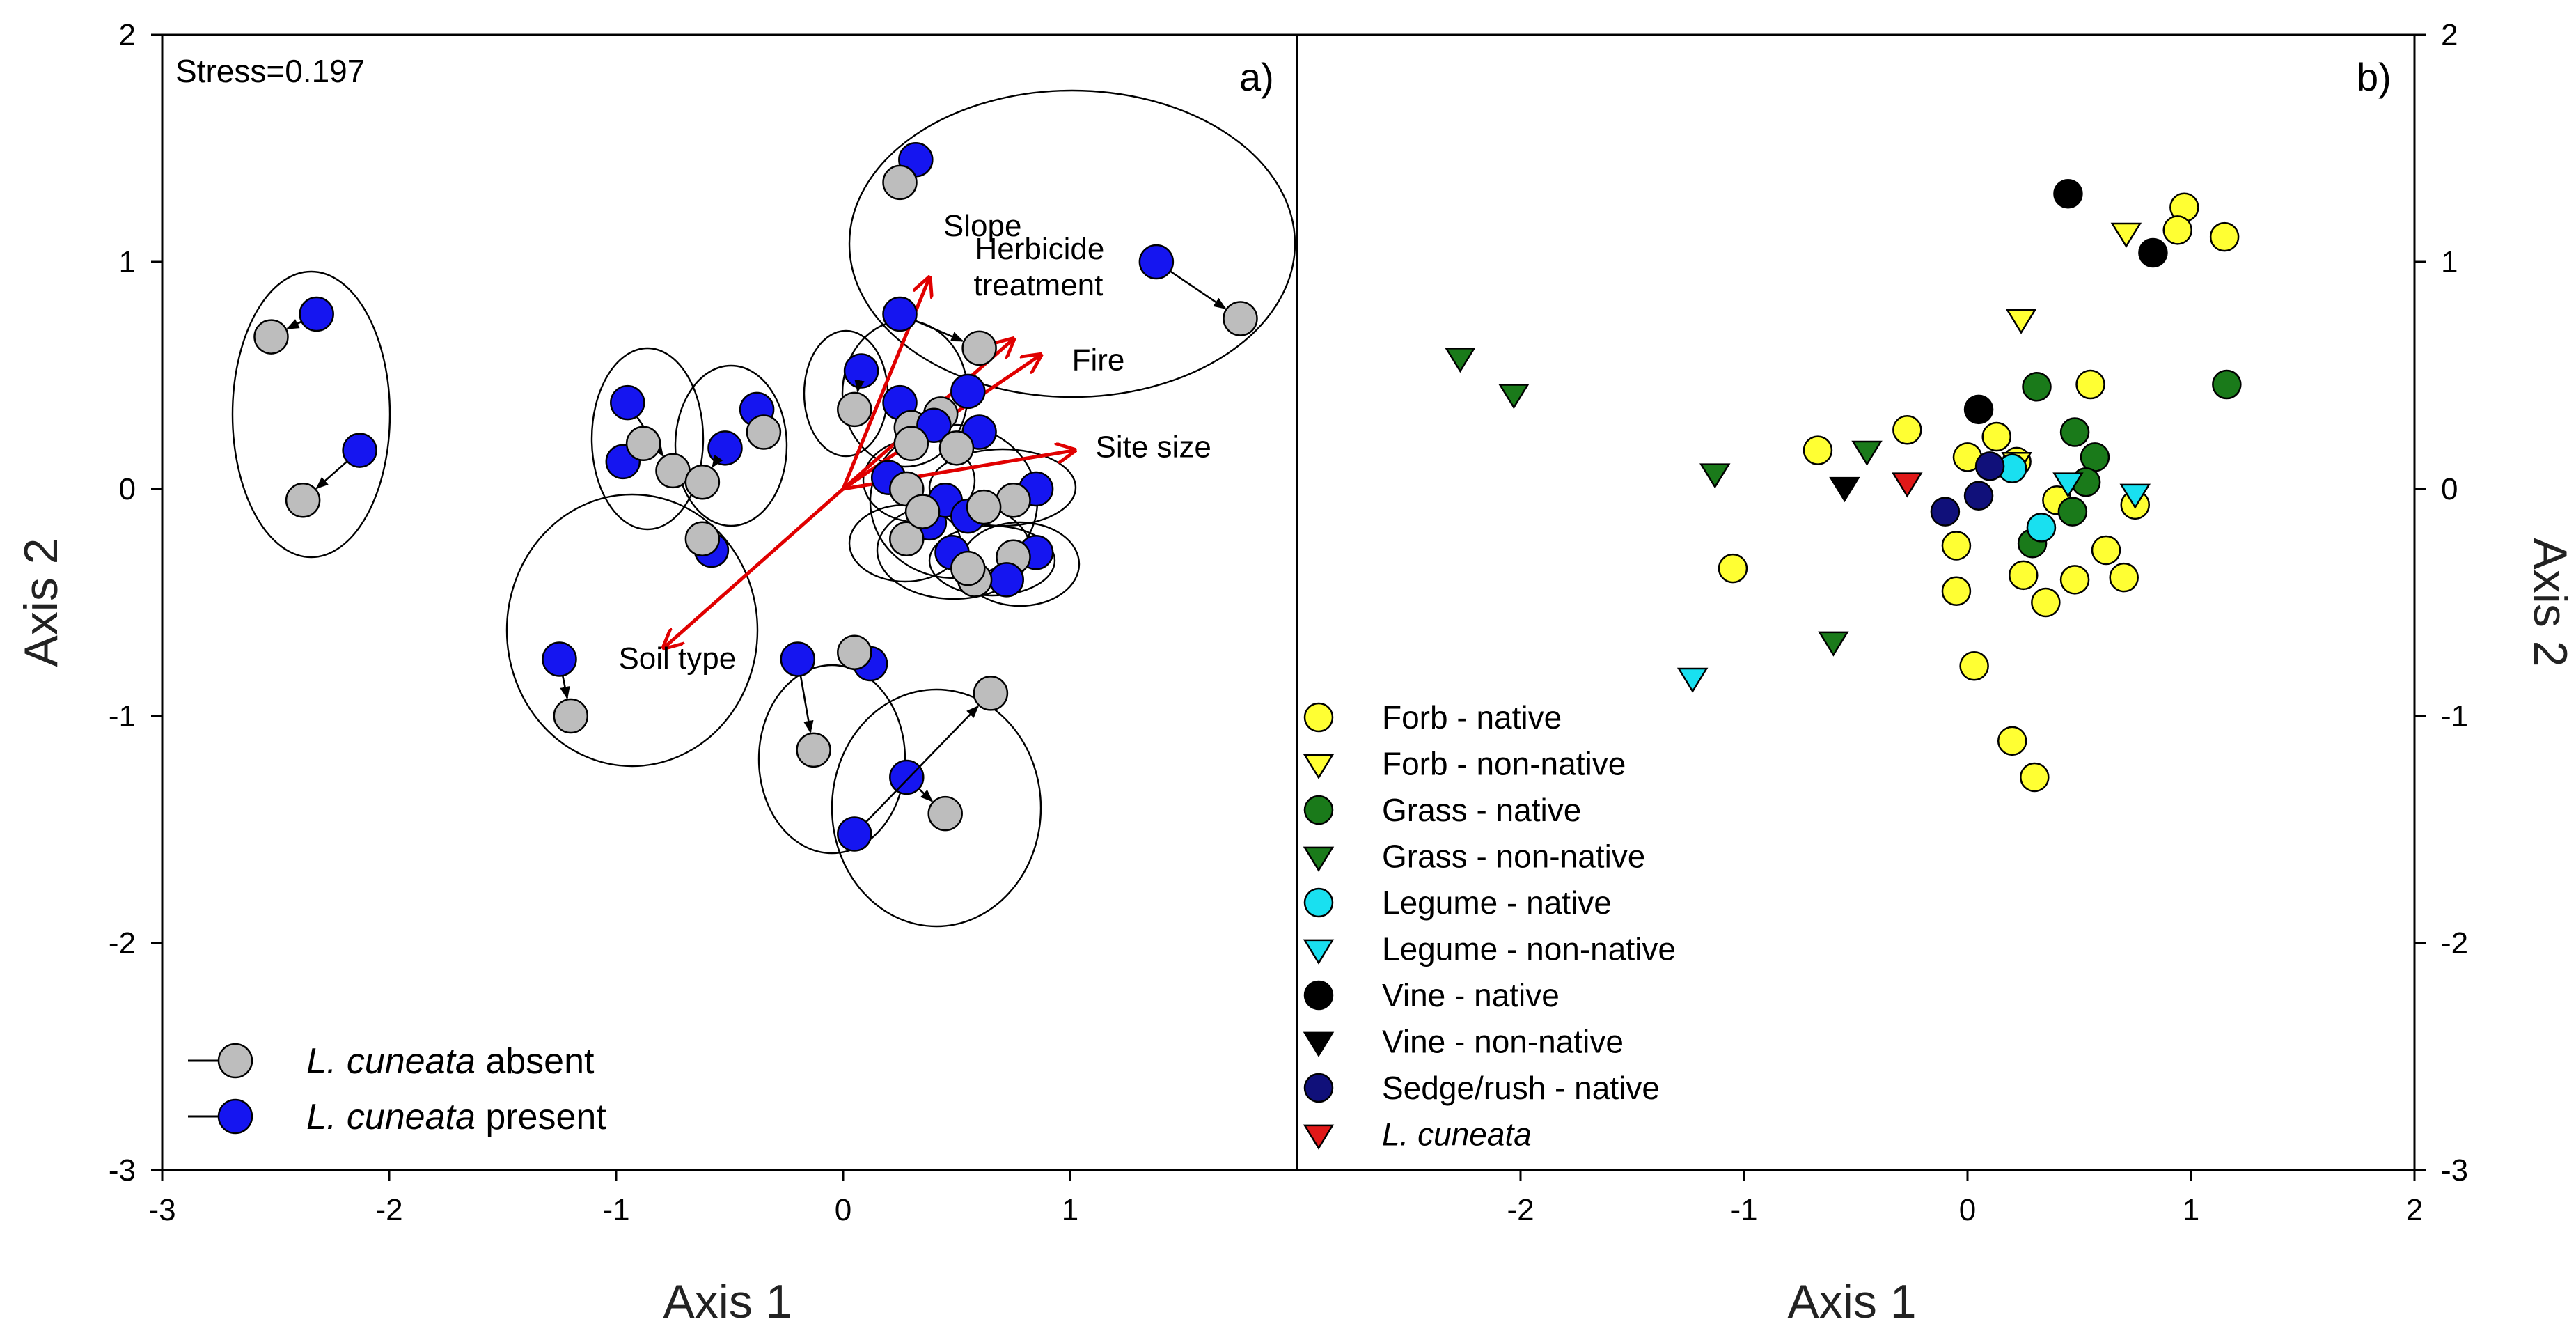 Image resolution: width=2576 pixels, height=1340 pixels. I want to click on panel-b-points, so click(1843, 486).